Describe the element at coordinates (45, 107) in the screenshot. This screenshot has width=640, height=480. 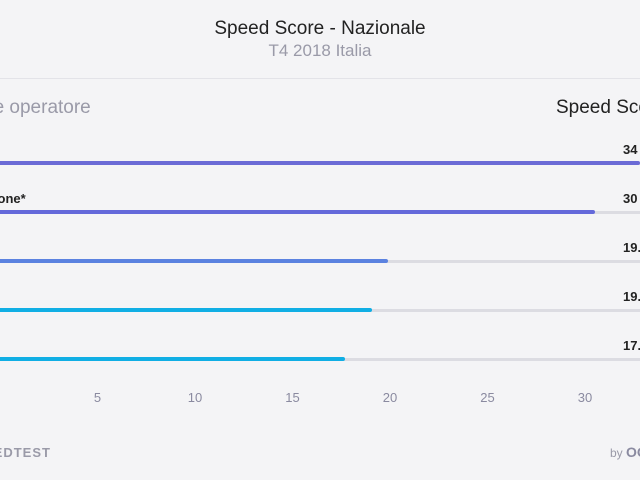
I see `operator-column-header: ne operatore` at that location.